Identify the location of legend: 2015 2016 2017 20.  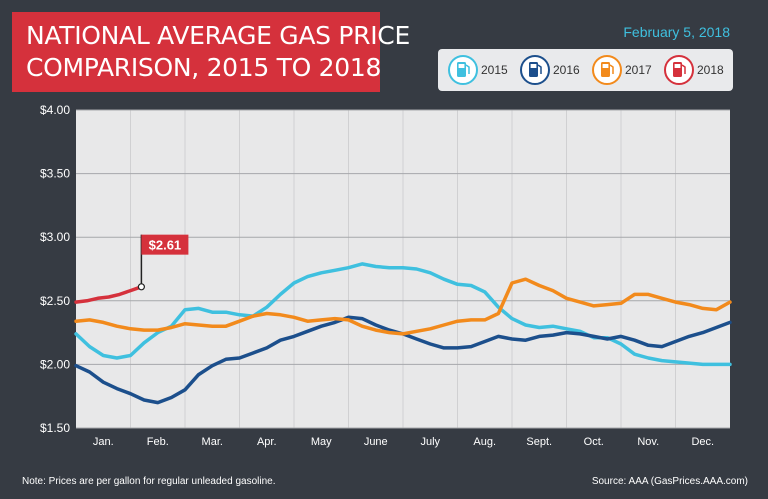
(585, 70).